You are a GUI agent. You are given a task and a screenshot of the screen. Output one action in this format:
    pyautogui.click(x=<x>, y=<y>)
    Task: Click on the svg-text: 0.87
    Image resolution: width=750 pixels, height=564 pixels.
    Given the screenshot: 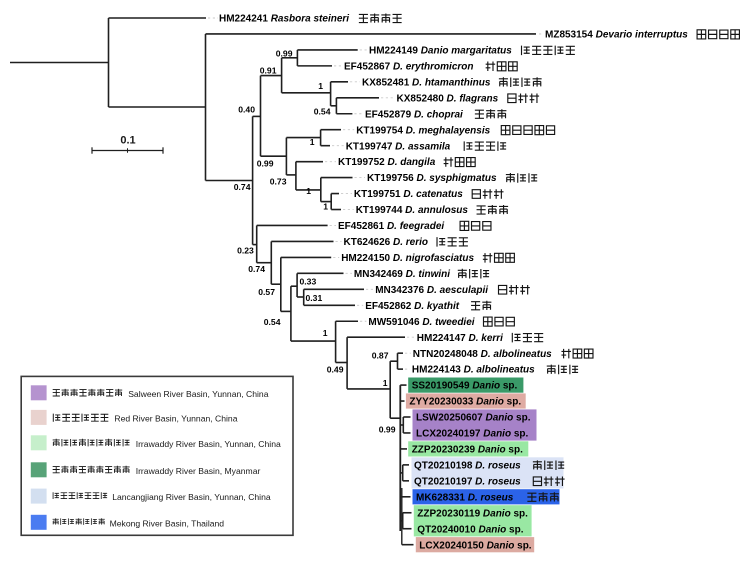 What is the action you would take?
    pyautogui.click(x=380, y=355)
    